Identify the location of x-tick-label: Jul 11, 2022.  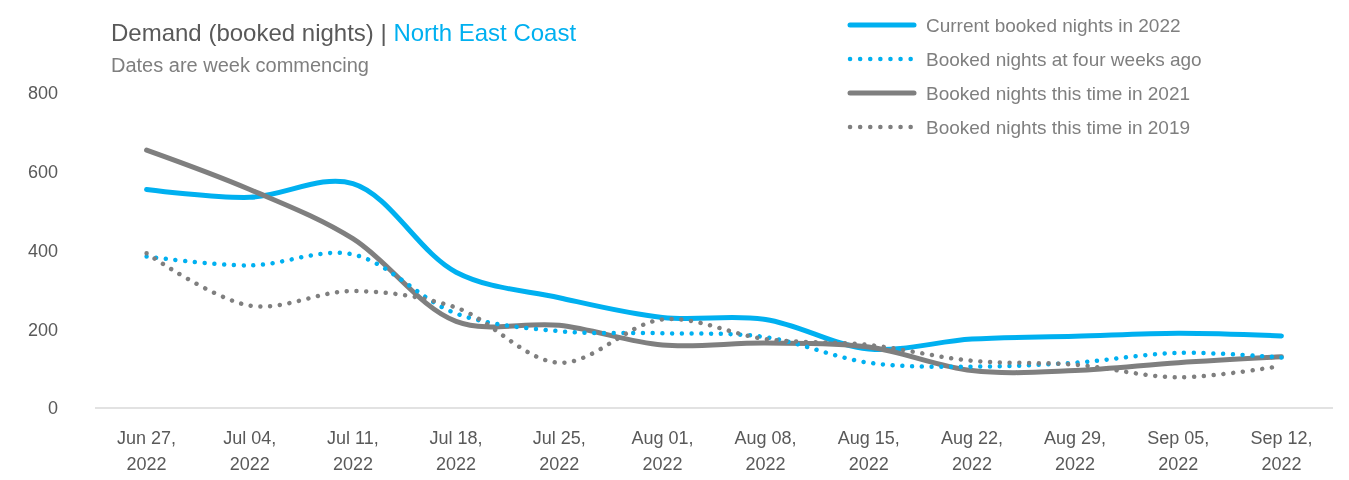
(353, 451).